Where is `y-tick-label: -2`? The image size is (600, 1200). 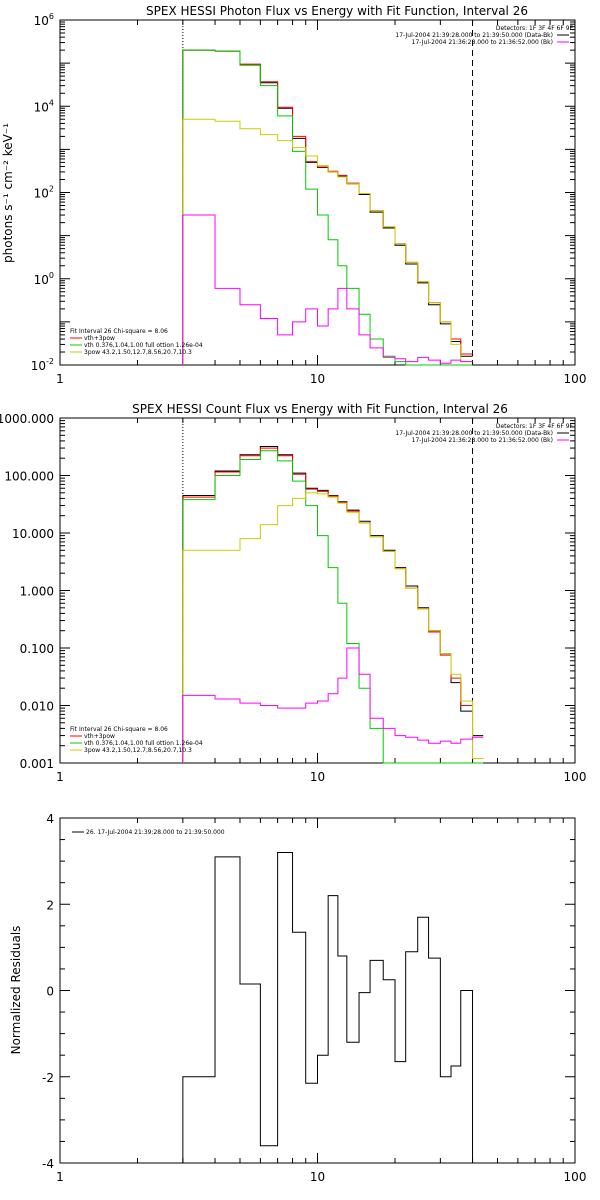 y-tick-label: -2 is located at coordinates (48, 1078).